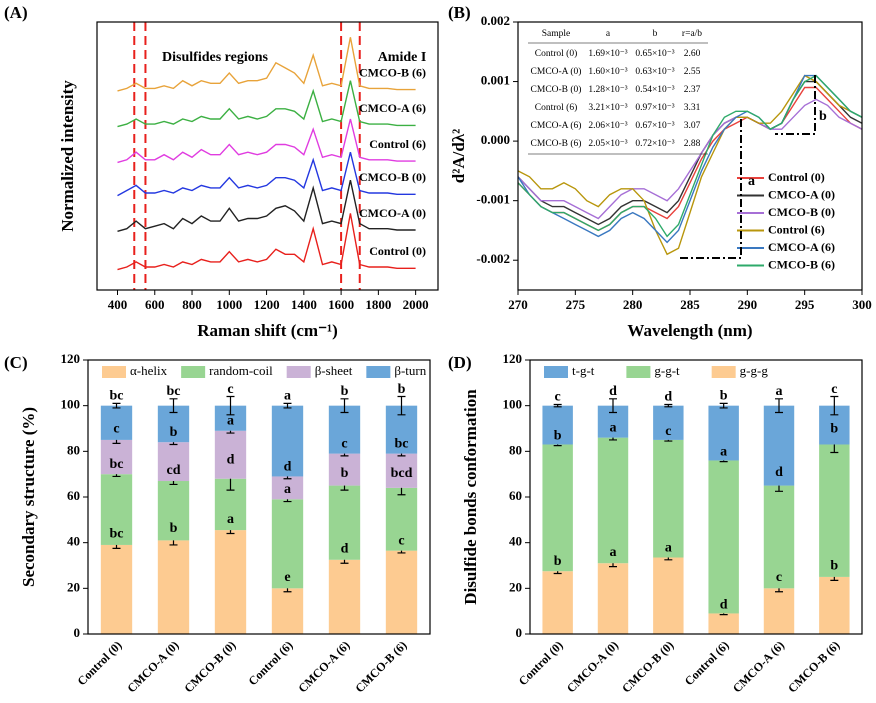  What do you see at coordinates (73, 586) in the screenshot?
I see `y-tick-label: 20` at bounding box center [73, 586].